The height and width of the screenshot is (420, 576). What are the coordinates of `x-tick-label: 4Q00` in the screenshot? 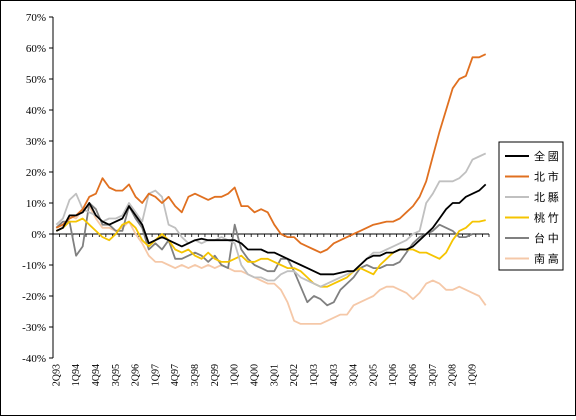 It's located at (254, 375).